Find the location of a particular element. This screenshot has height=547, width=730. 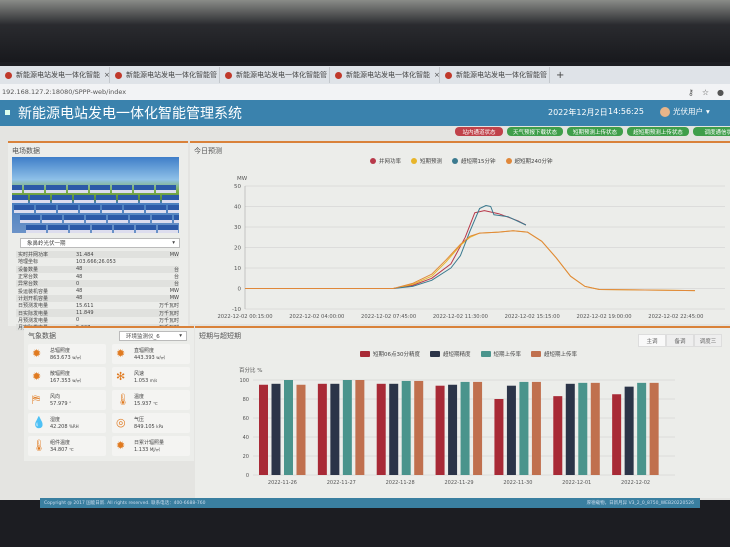

weather-unit: MJ/㎡ is located at coordinates (154, 449).